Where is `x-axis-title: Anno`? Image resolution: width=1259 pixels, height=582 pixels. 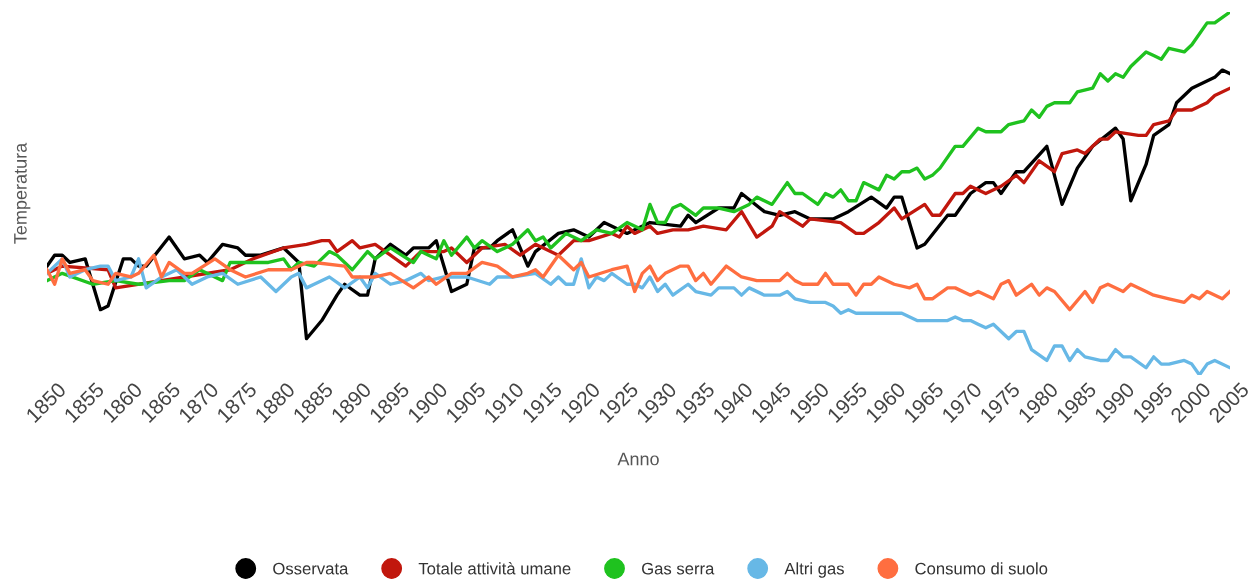 x-axis-title: Anno is located at coordinates (638, 459).